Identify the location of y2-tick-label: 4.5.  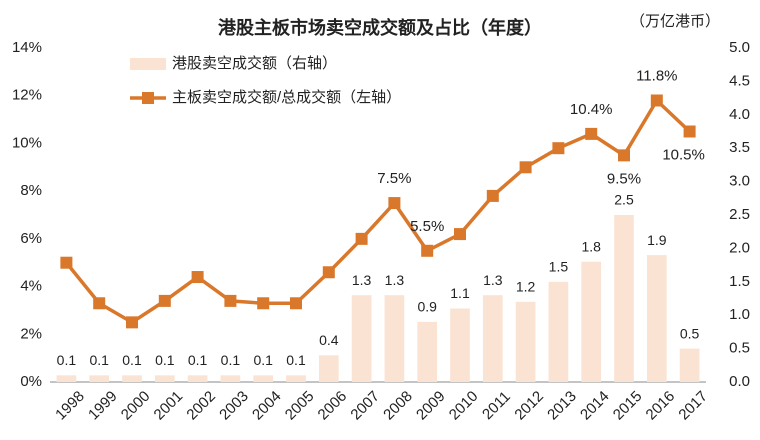
(739, 80).